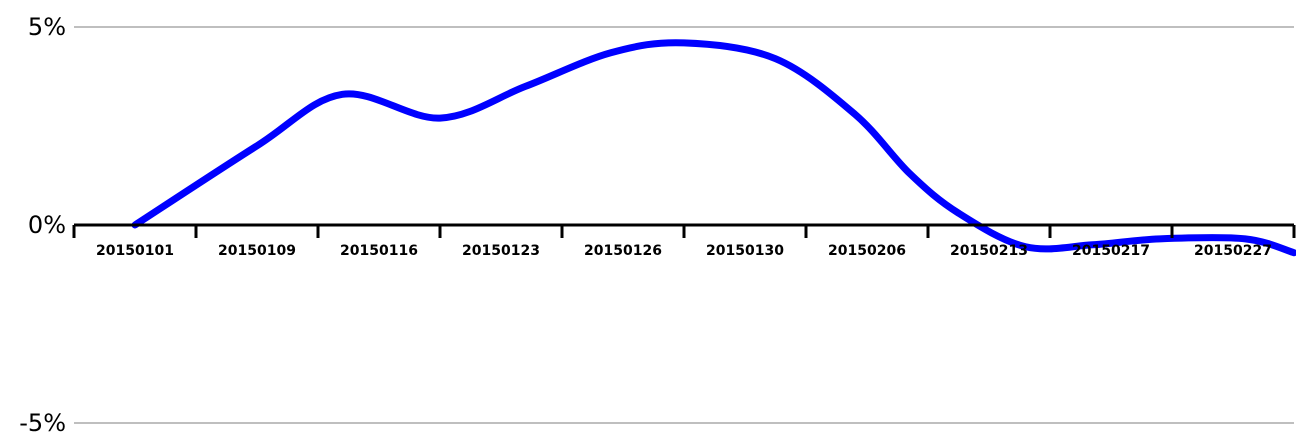  Describe the element at coordinates (47, 225) in the screenshot. I see `y-tick-label: 0%` at that location.